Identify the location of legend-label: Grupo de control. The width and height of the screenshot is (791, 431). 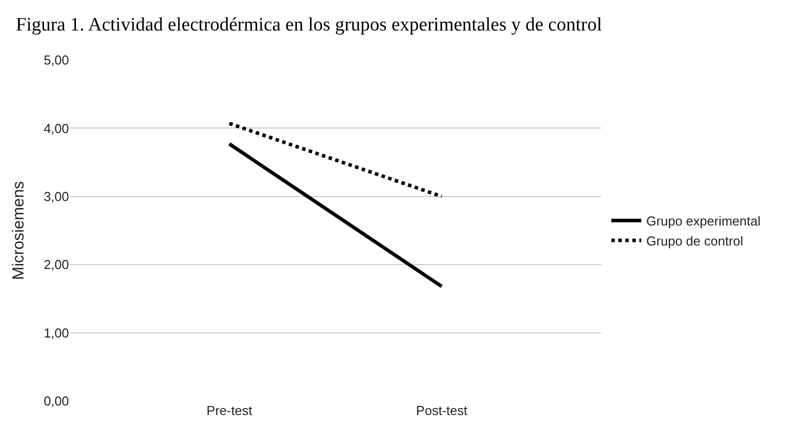
(695, 240).